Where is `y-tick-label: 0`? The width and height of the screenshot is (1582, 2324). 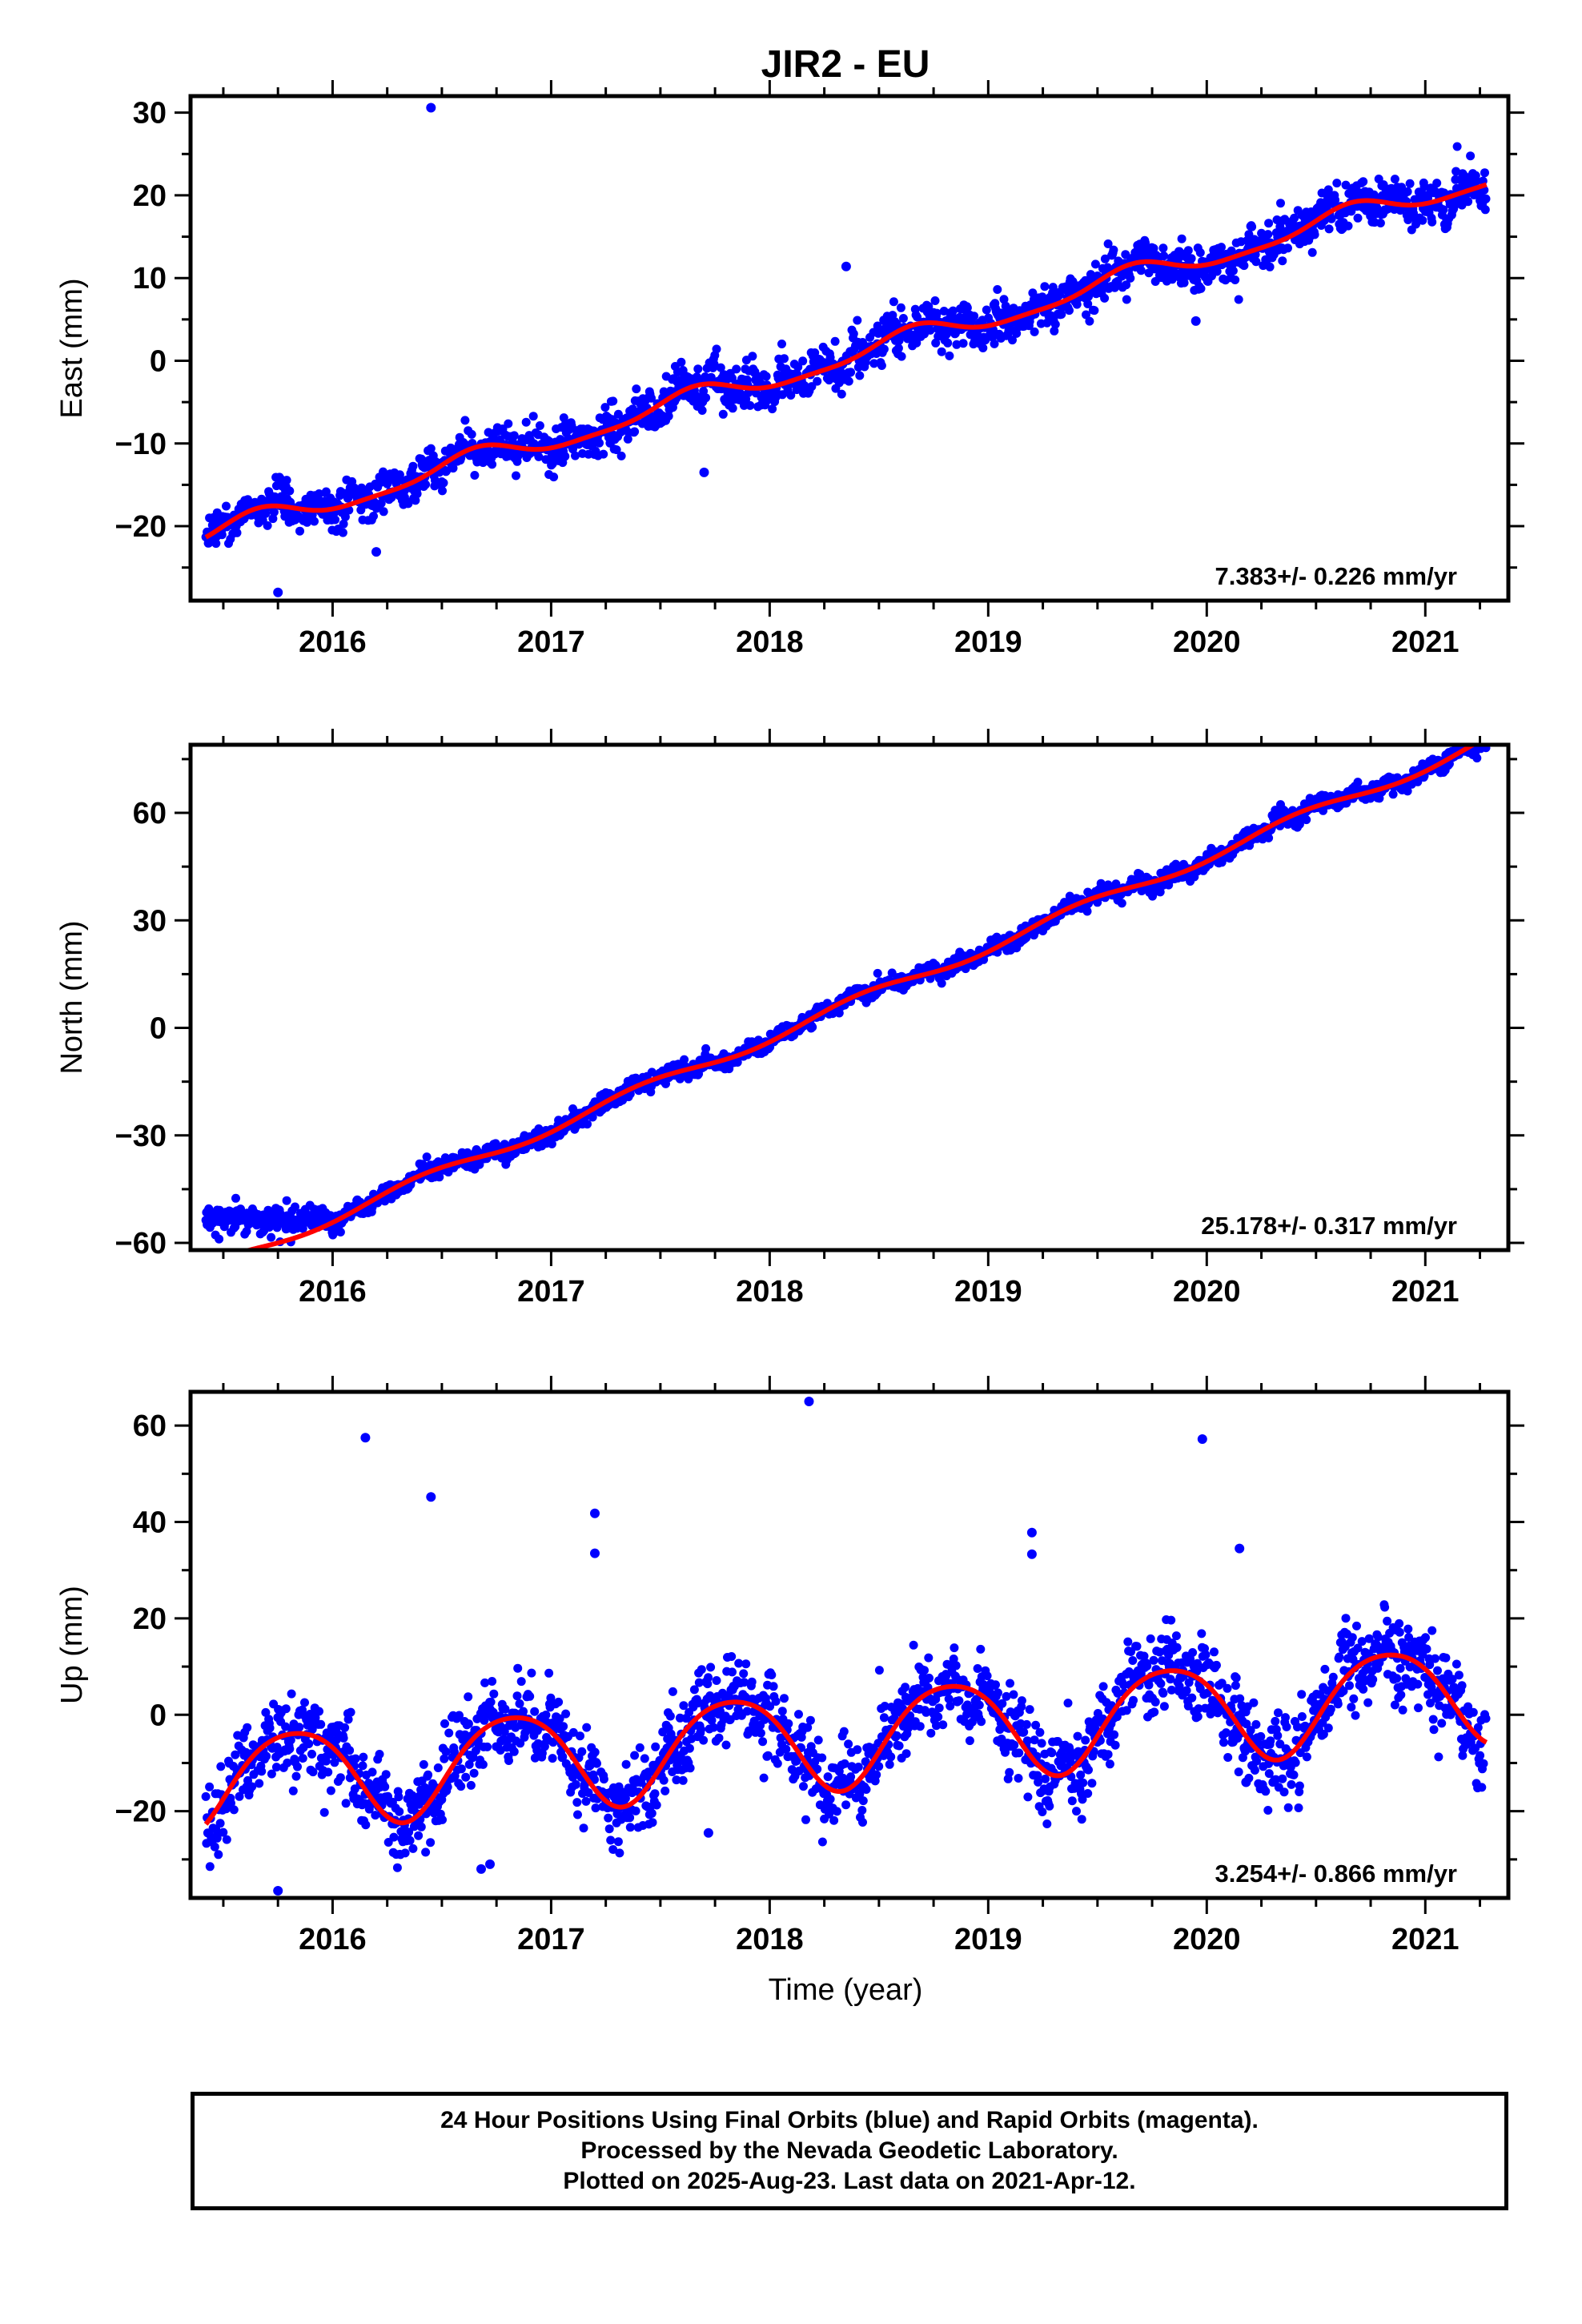
y-tick-label: 0 is located at coordinates (158, 1029).